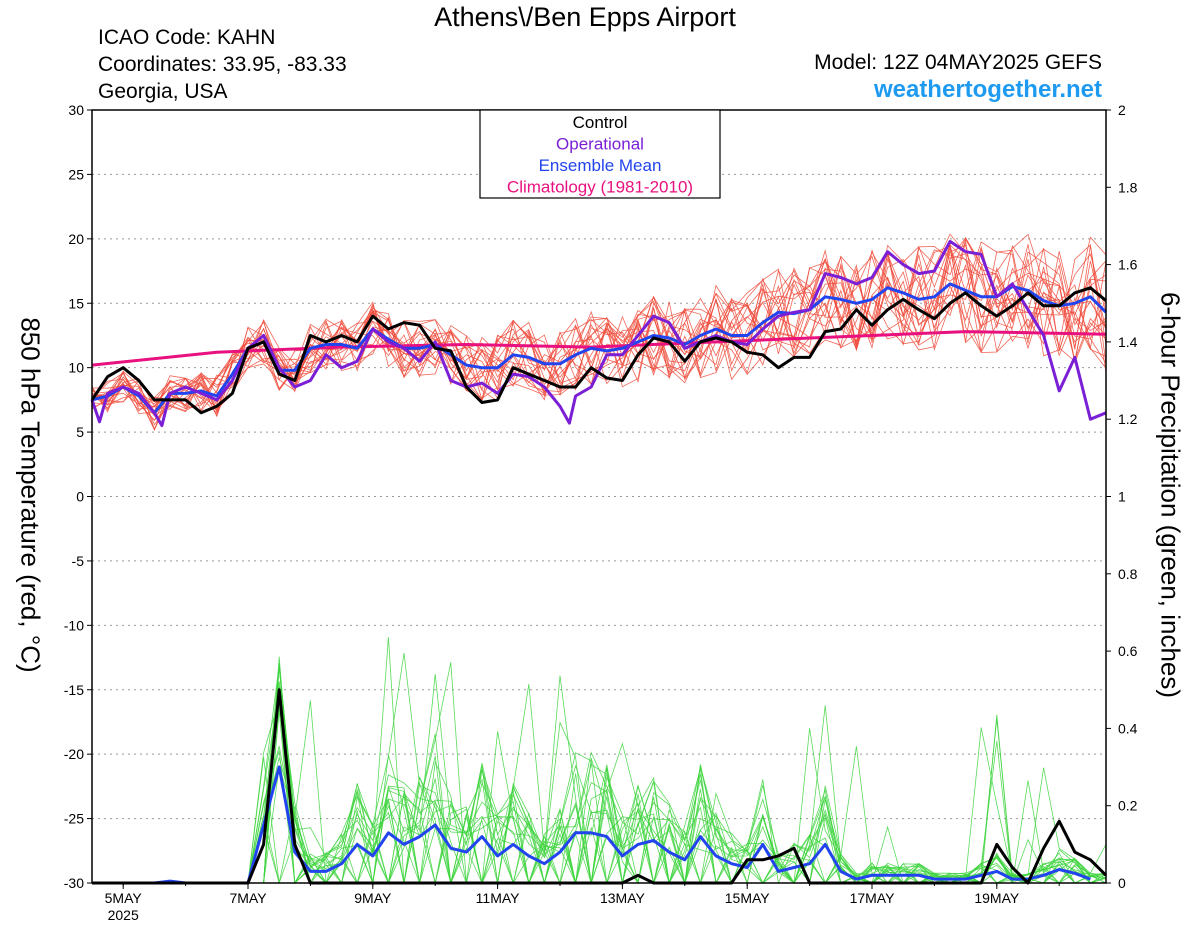 This screenshot has width=1200, height=927. I want to click on x-tick-label: 5MAY, so click(124, 898).